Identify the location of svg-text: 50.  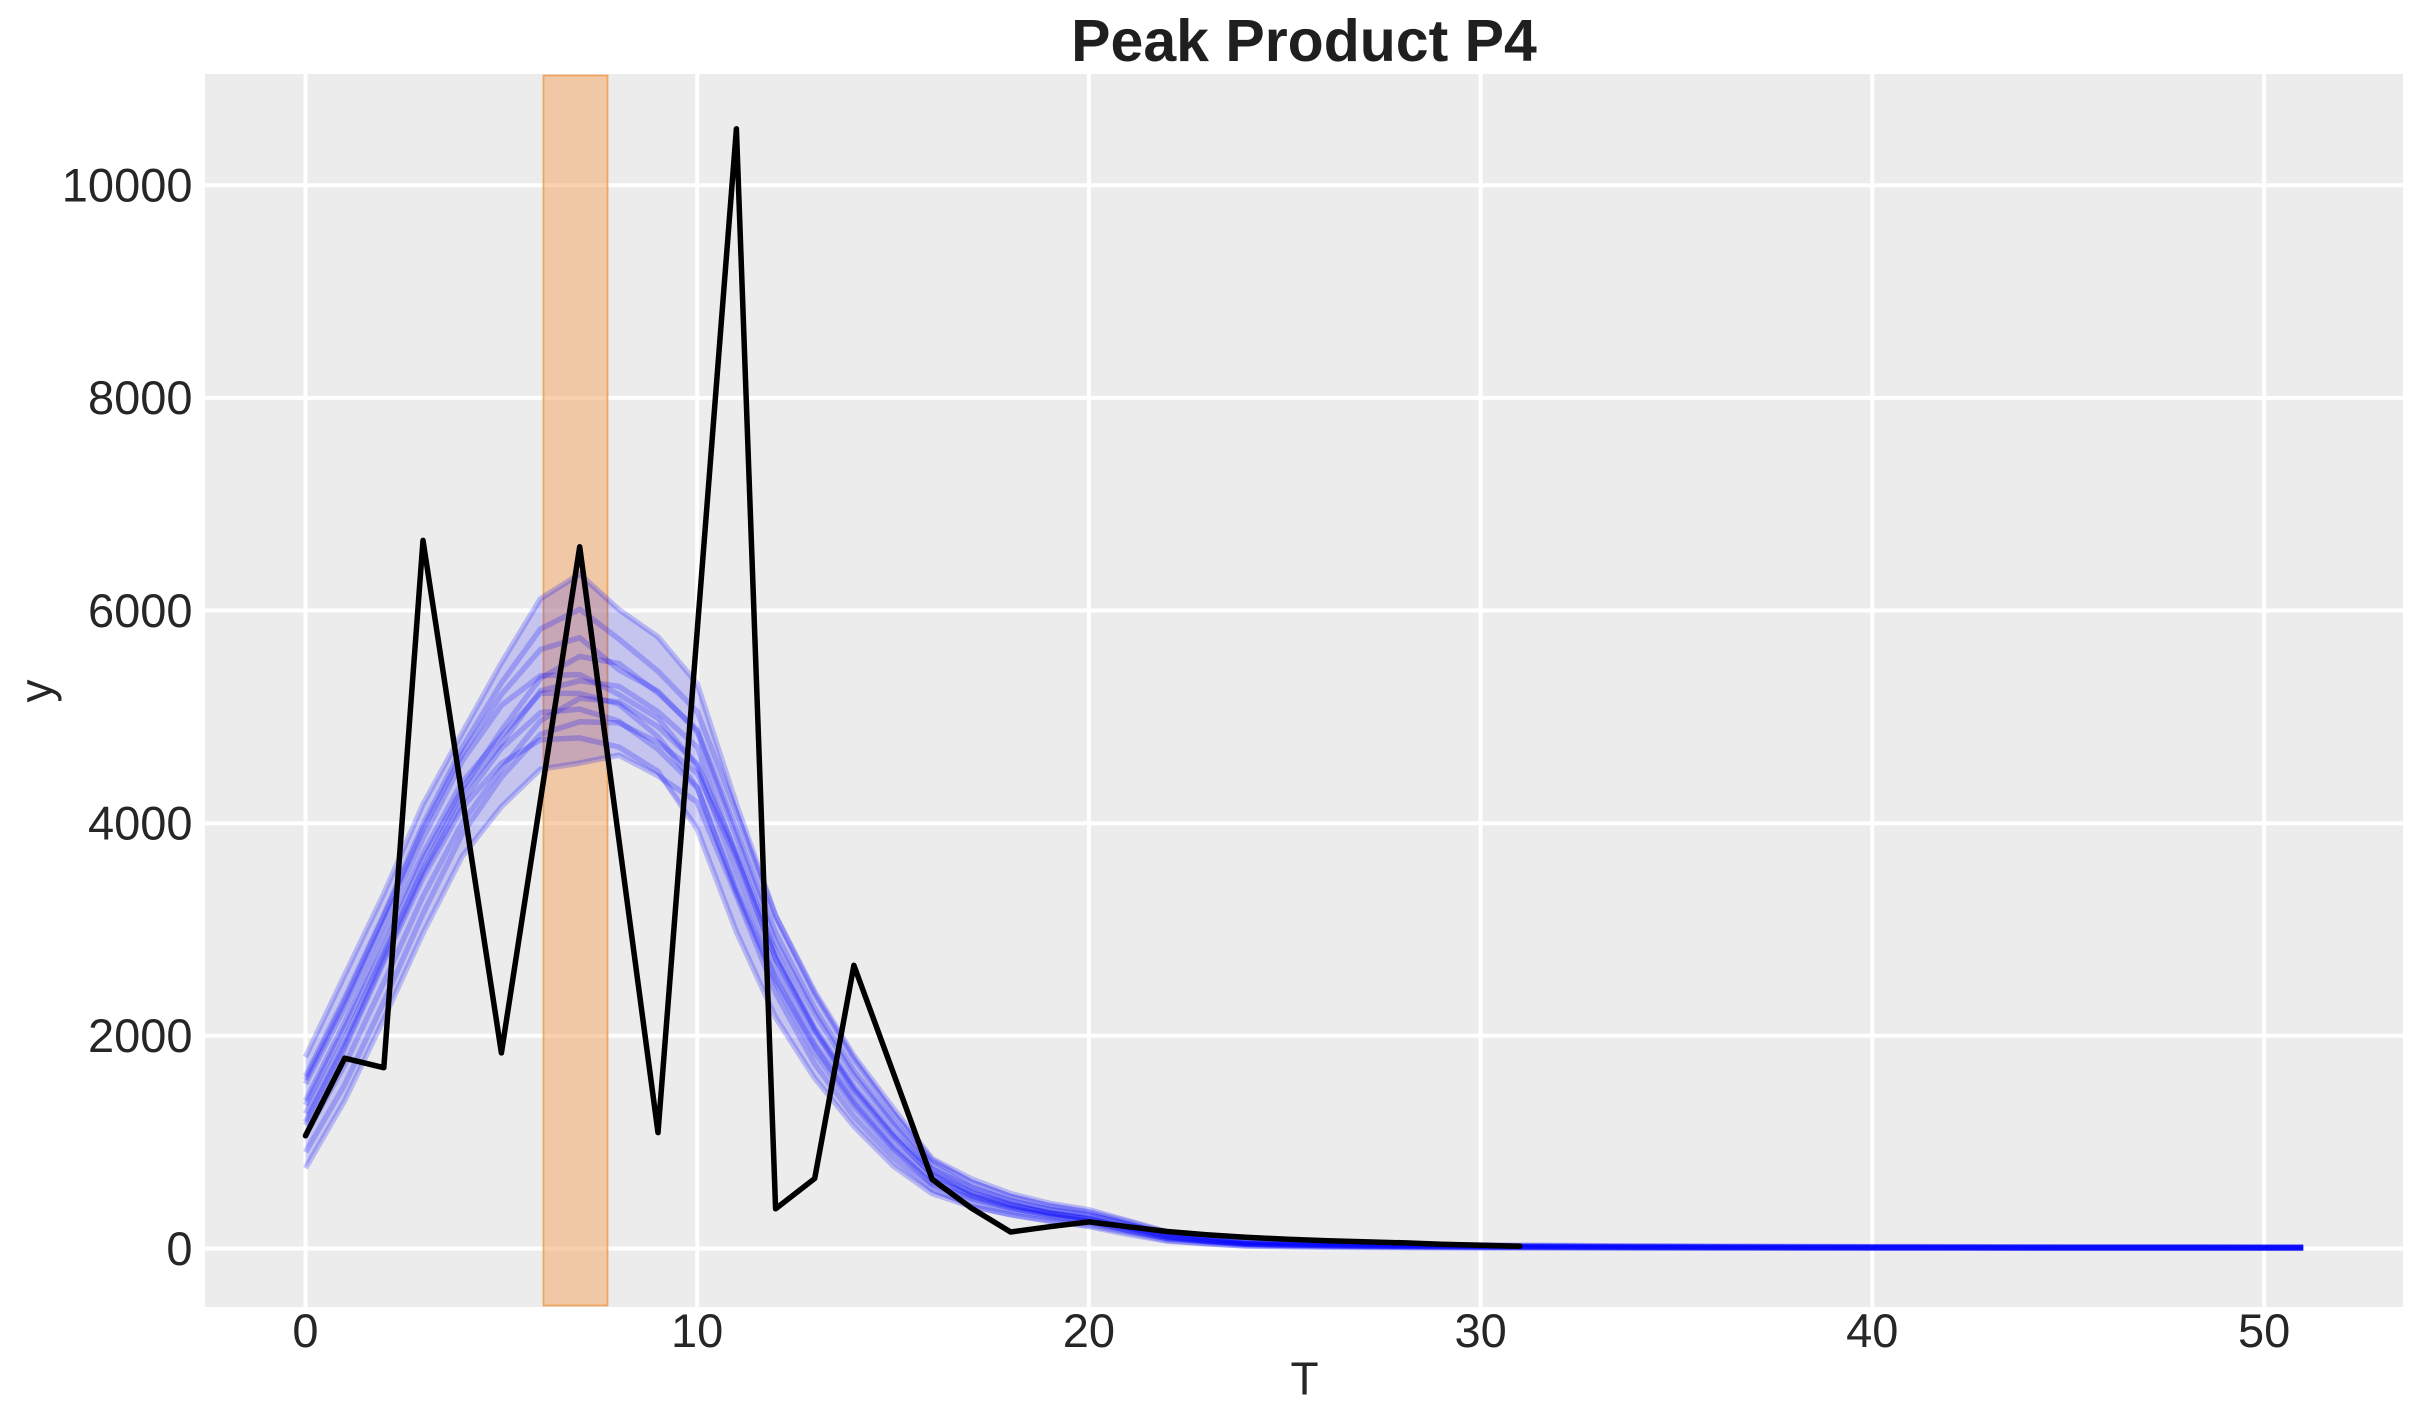
(2264, 1330).